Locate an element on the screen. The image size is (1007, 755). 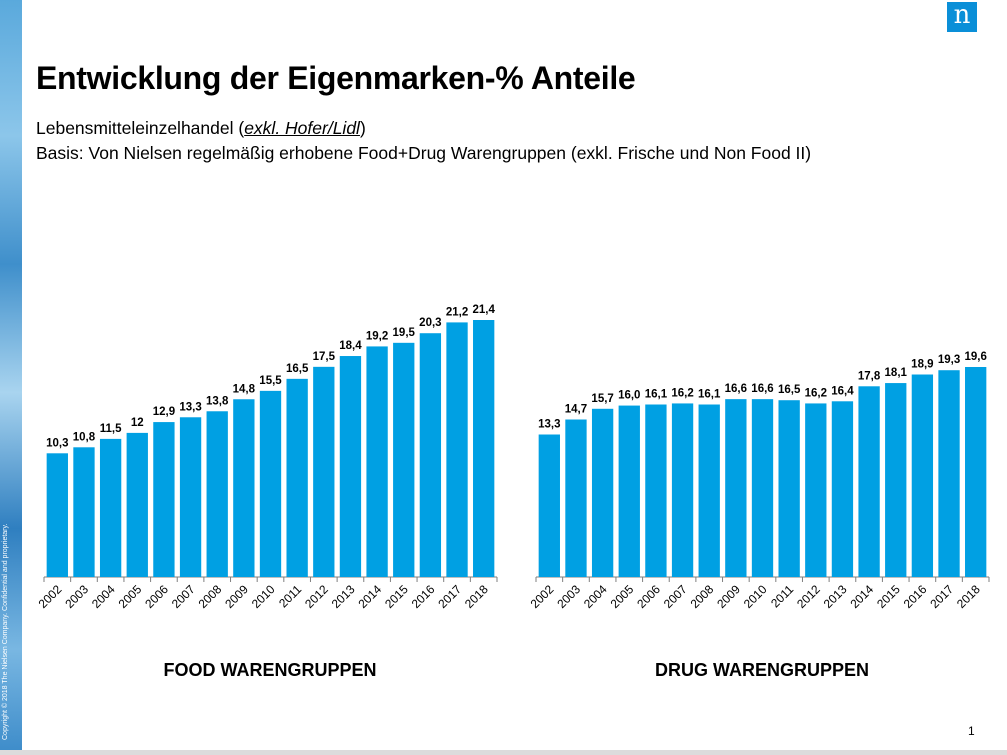
food-value-label: 20,3 is located at coordinates (430, 323).